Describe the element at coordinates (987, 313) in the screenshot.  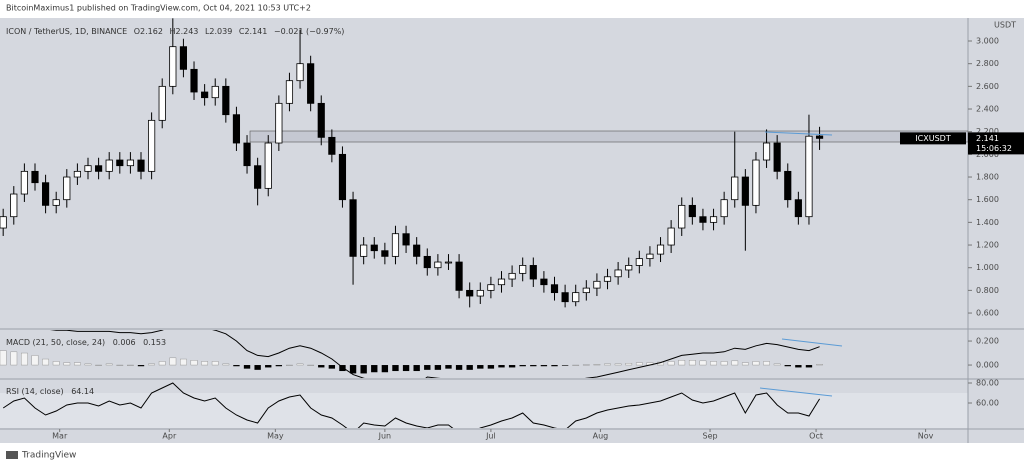
I see `y-tick-label: 0.600` at that location.